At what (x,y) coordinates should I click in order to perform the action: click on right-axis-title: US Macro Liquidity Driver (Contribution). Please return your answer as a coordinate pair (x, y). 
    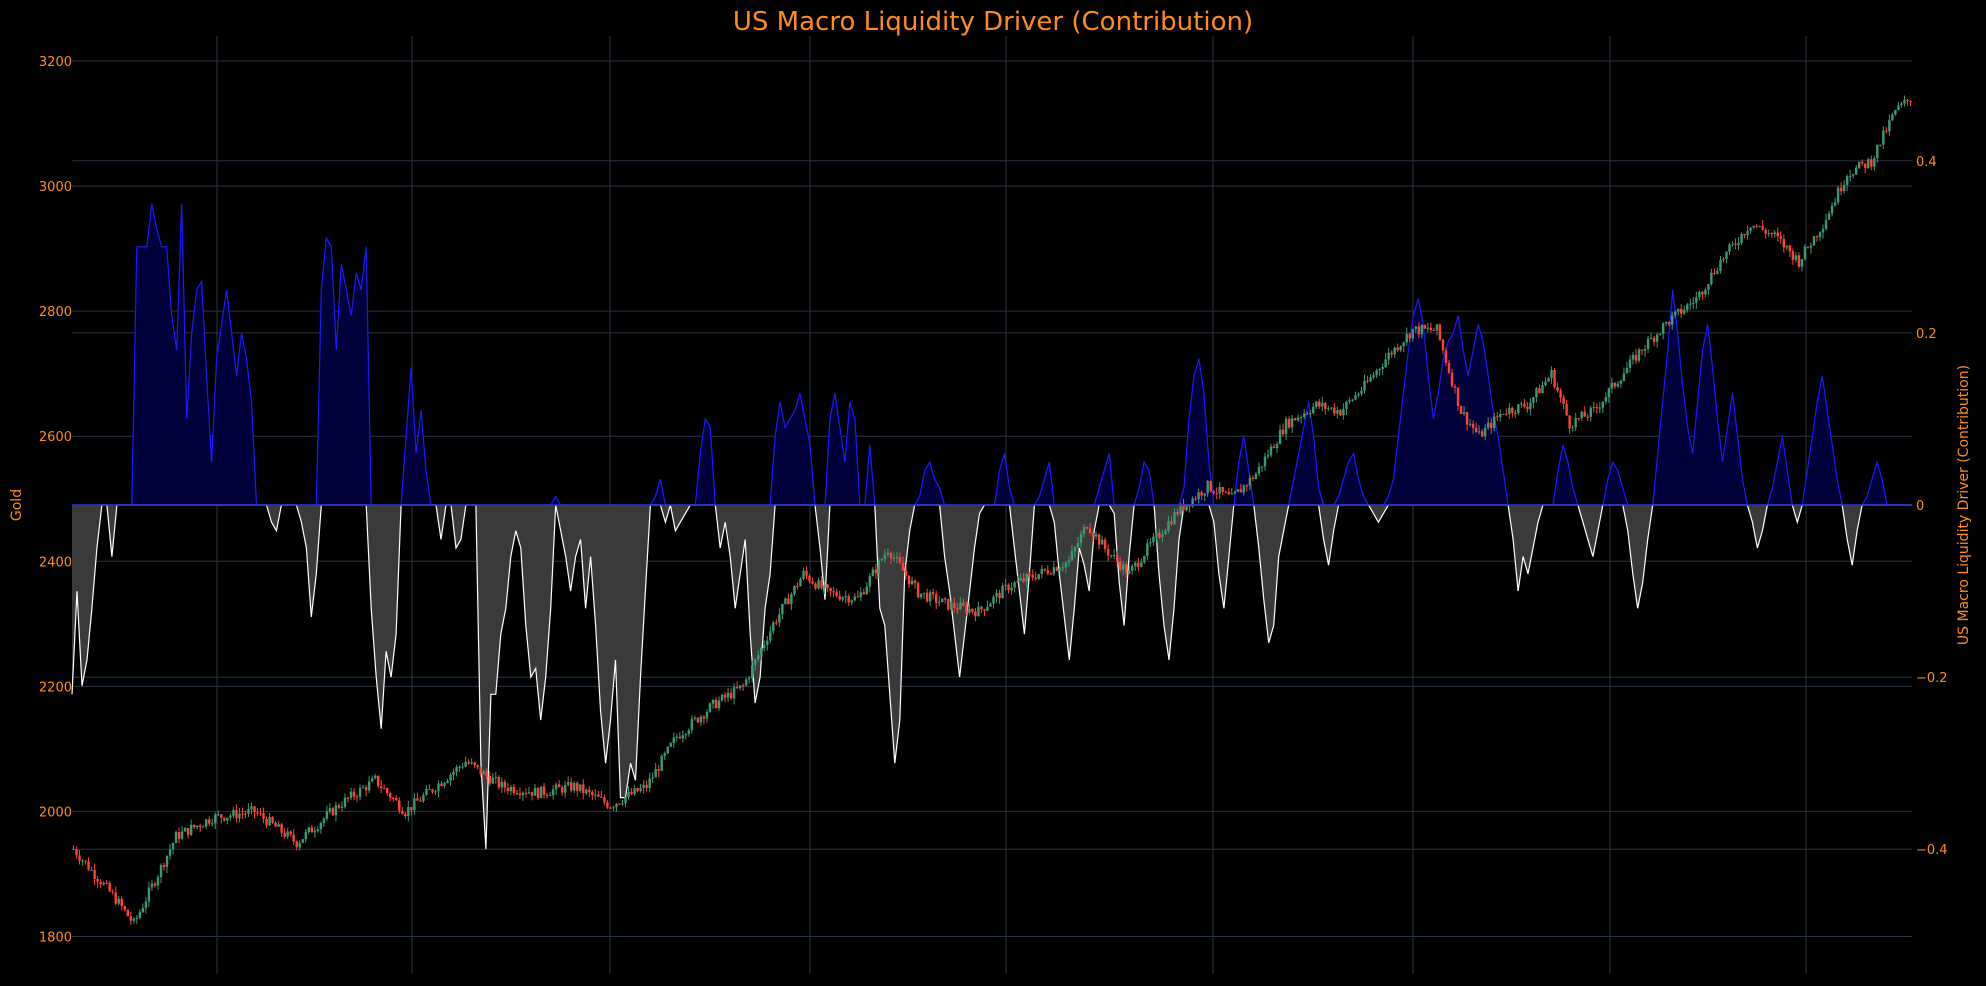
    Looking at the image, I should click on (1964, 505).